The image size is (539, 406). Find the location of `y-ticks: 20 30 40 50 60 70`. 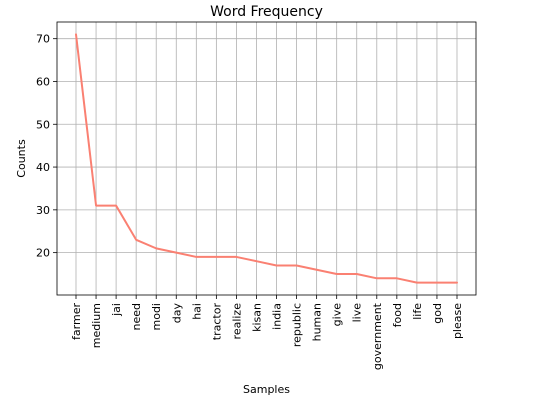

y-ticks: 20 30 40 50 60 70 is located at coordinates (46, 146).